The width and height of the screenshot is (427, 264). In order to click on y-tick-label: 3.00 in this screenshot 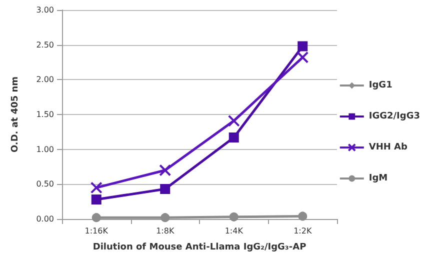, I will do `click(45, 10)`.